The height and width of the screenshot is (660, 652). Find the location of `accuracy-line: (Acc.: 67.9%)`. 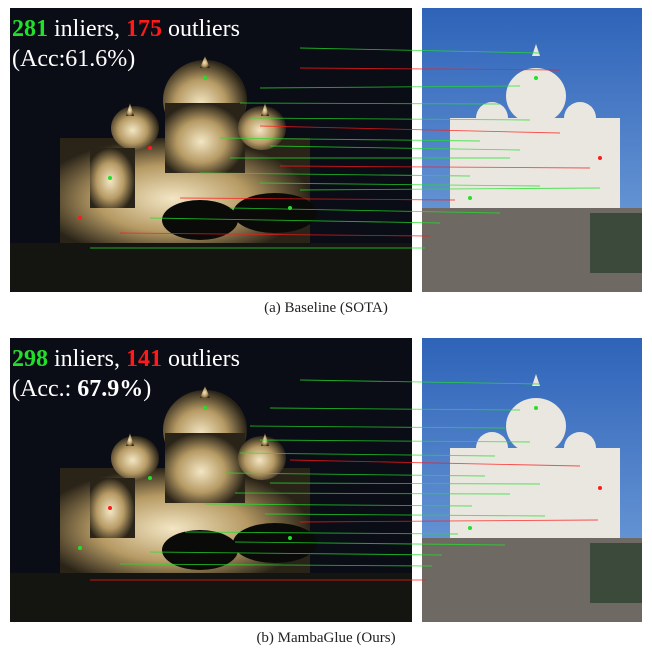

accuracy-line: (Acc.: 67.9%) is located at coordinates (126, 389).